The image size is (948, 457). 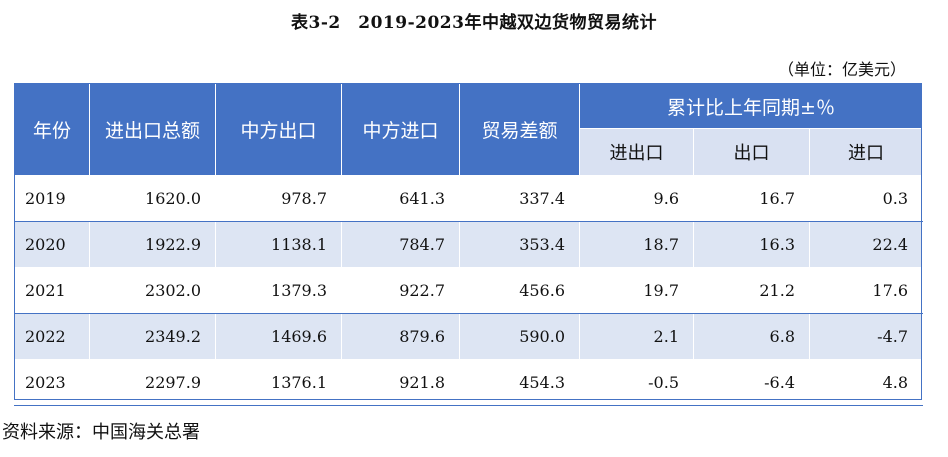 What do you see at coordinates (519, 336) in the screenshot?
I see `cell-balance: 590.0` at bounding box center [519, 336].